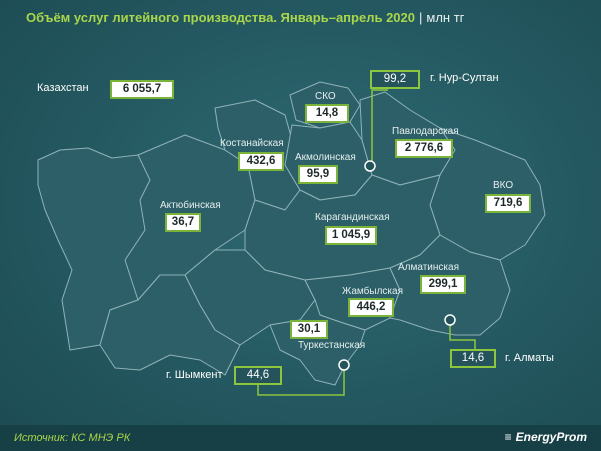 The width and height of the screenshot is (601, 451). I want to click on unit-label: млн тг, so click(445, 17).